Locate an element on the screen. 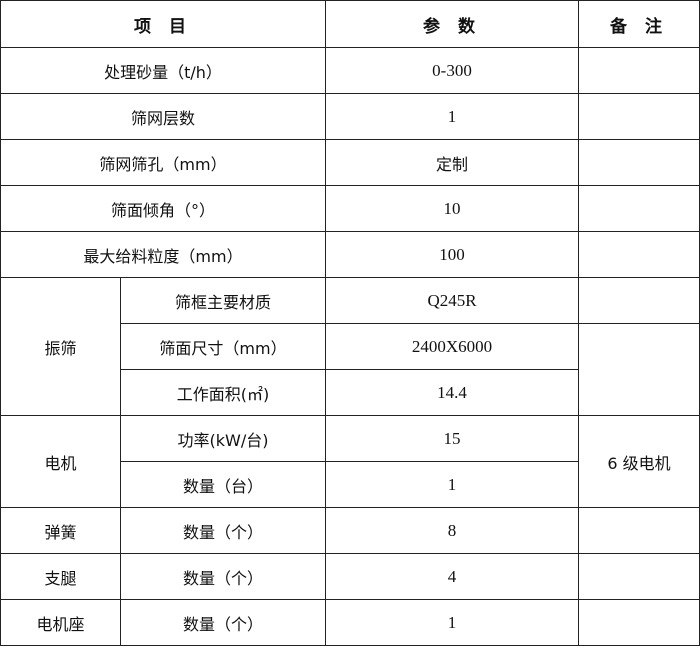  row-label: 数量（台） is located at coordinates (223, 484).